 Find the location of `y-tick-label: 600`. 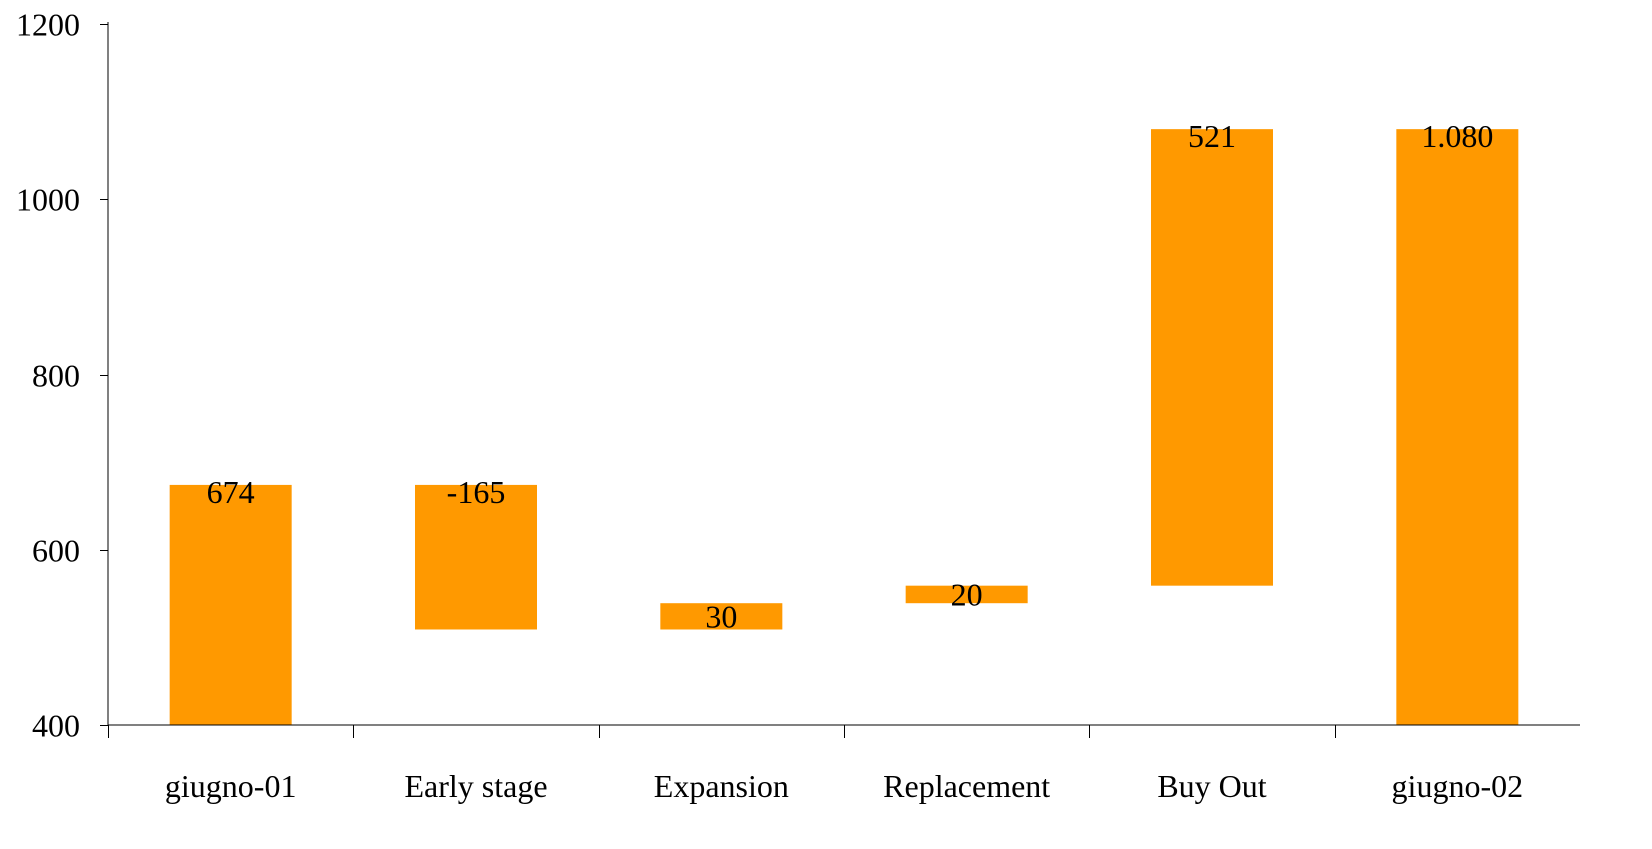

y-tick-label: 600 is located at coordinates (56, 551).